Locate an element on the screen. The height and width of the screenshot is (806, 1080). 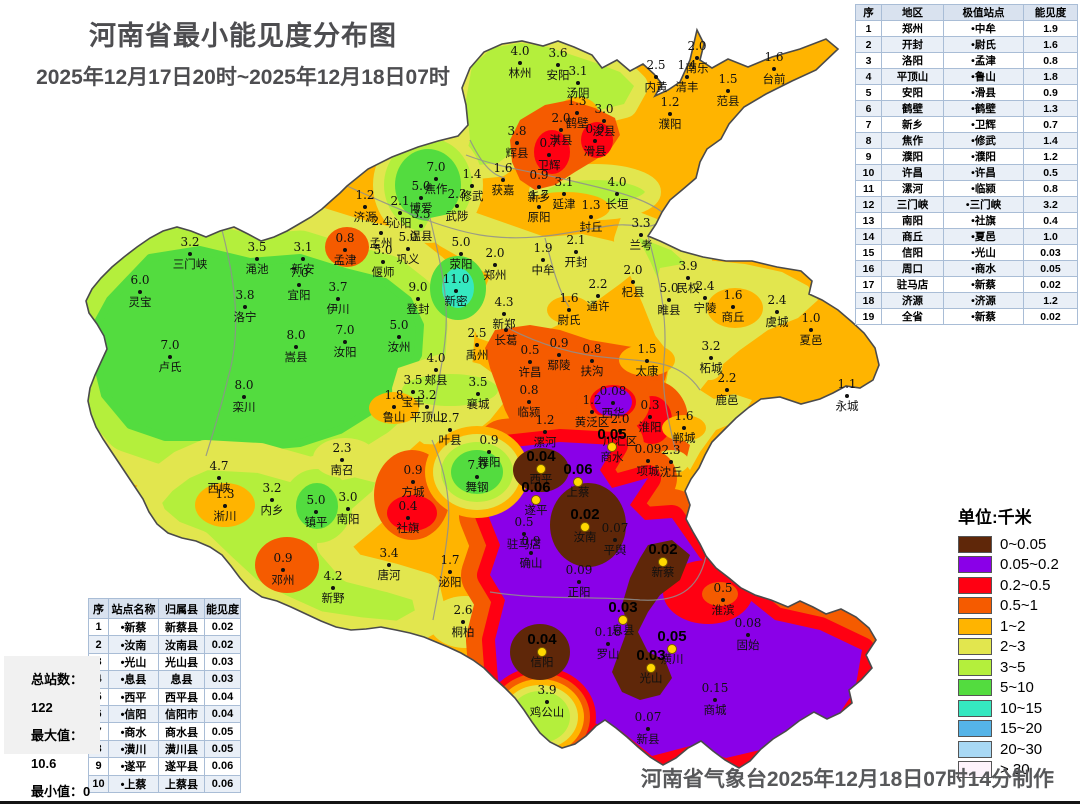
map-station: 0.9 确山 is located at coordinates (531, 552).